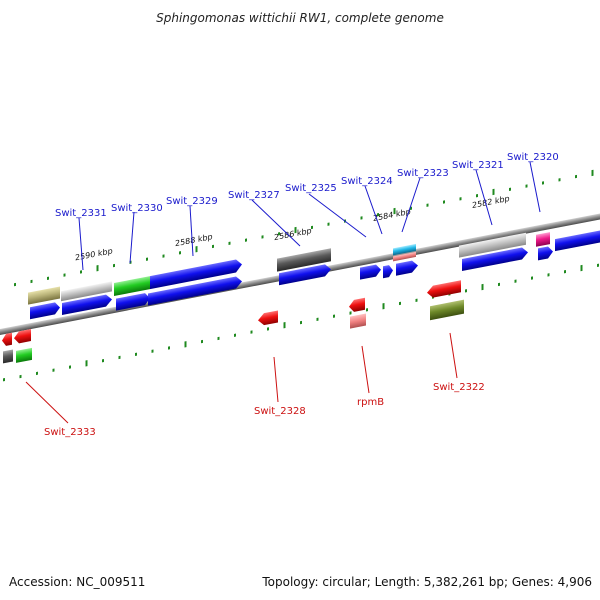 The height and width of the screenshot is (600, 600). I want to click on scale-label: 2590 kbp, so click(94, 254).